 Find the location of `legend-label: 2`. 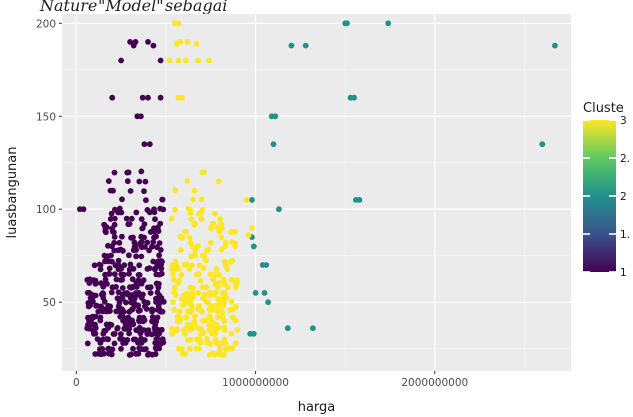

legend-label: 2 is located at coordinates (623, 197).